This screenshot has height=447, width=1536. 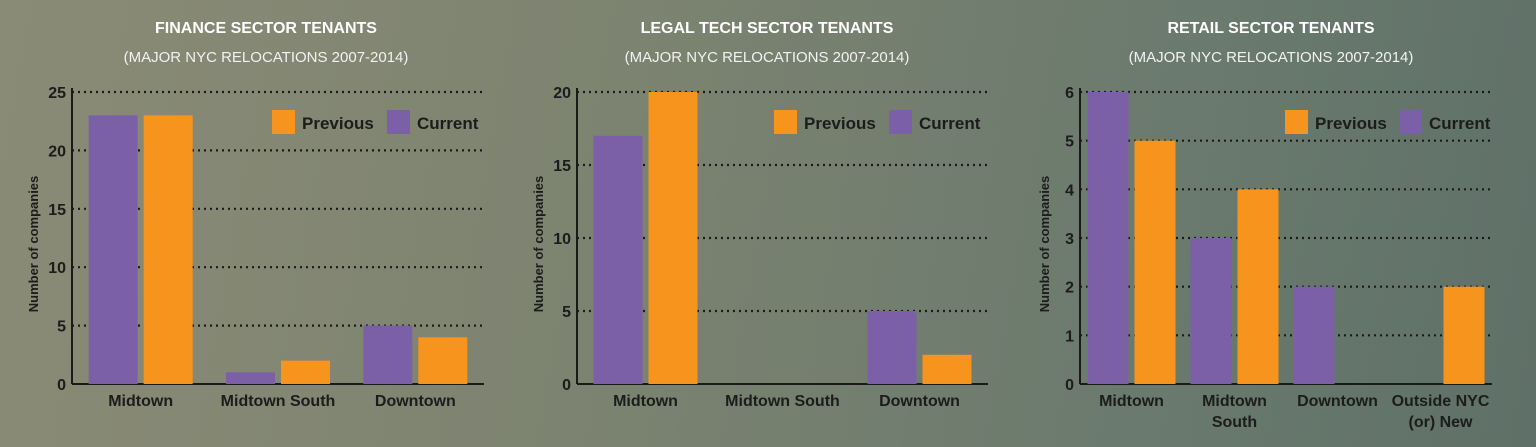 What do you see at coordinates (1441, 422) in the screenshot?
I see `x-category-label: (or) New` at bounding box center [1441, 422].